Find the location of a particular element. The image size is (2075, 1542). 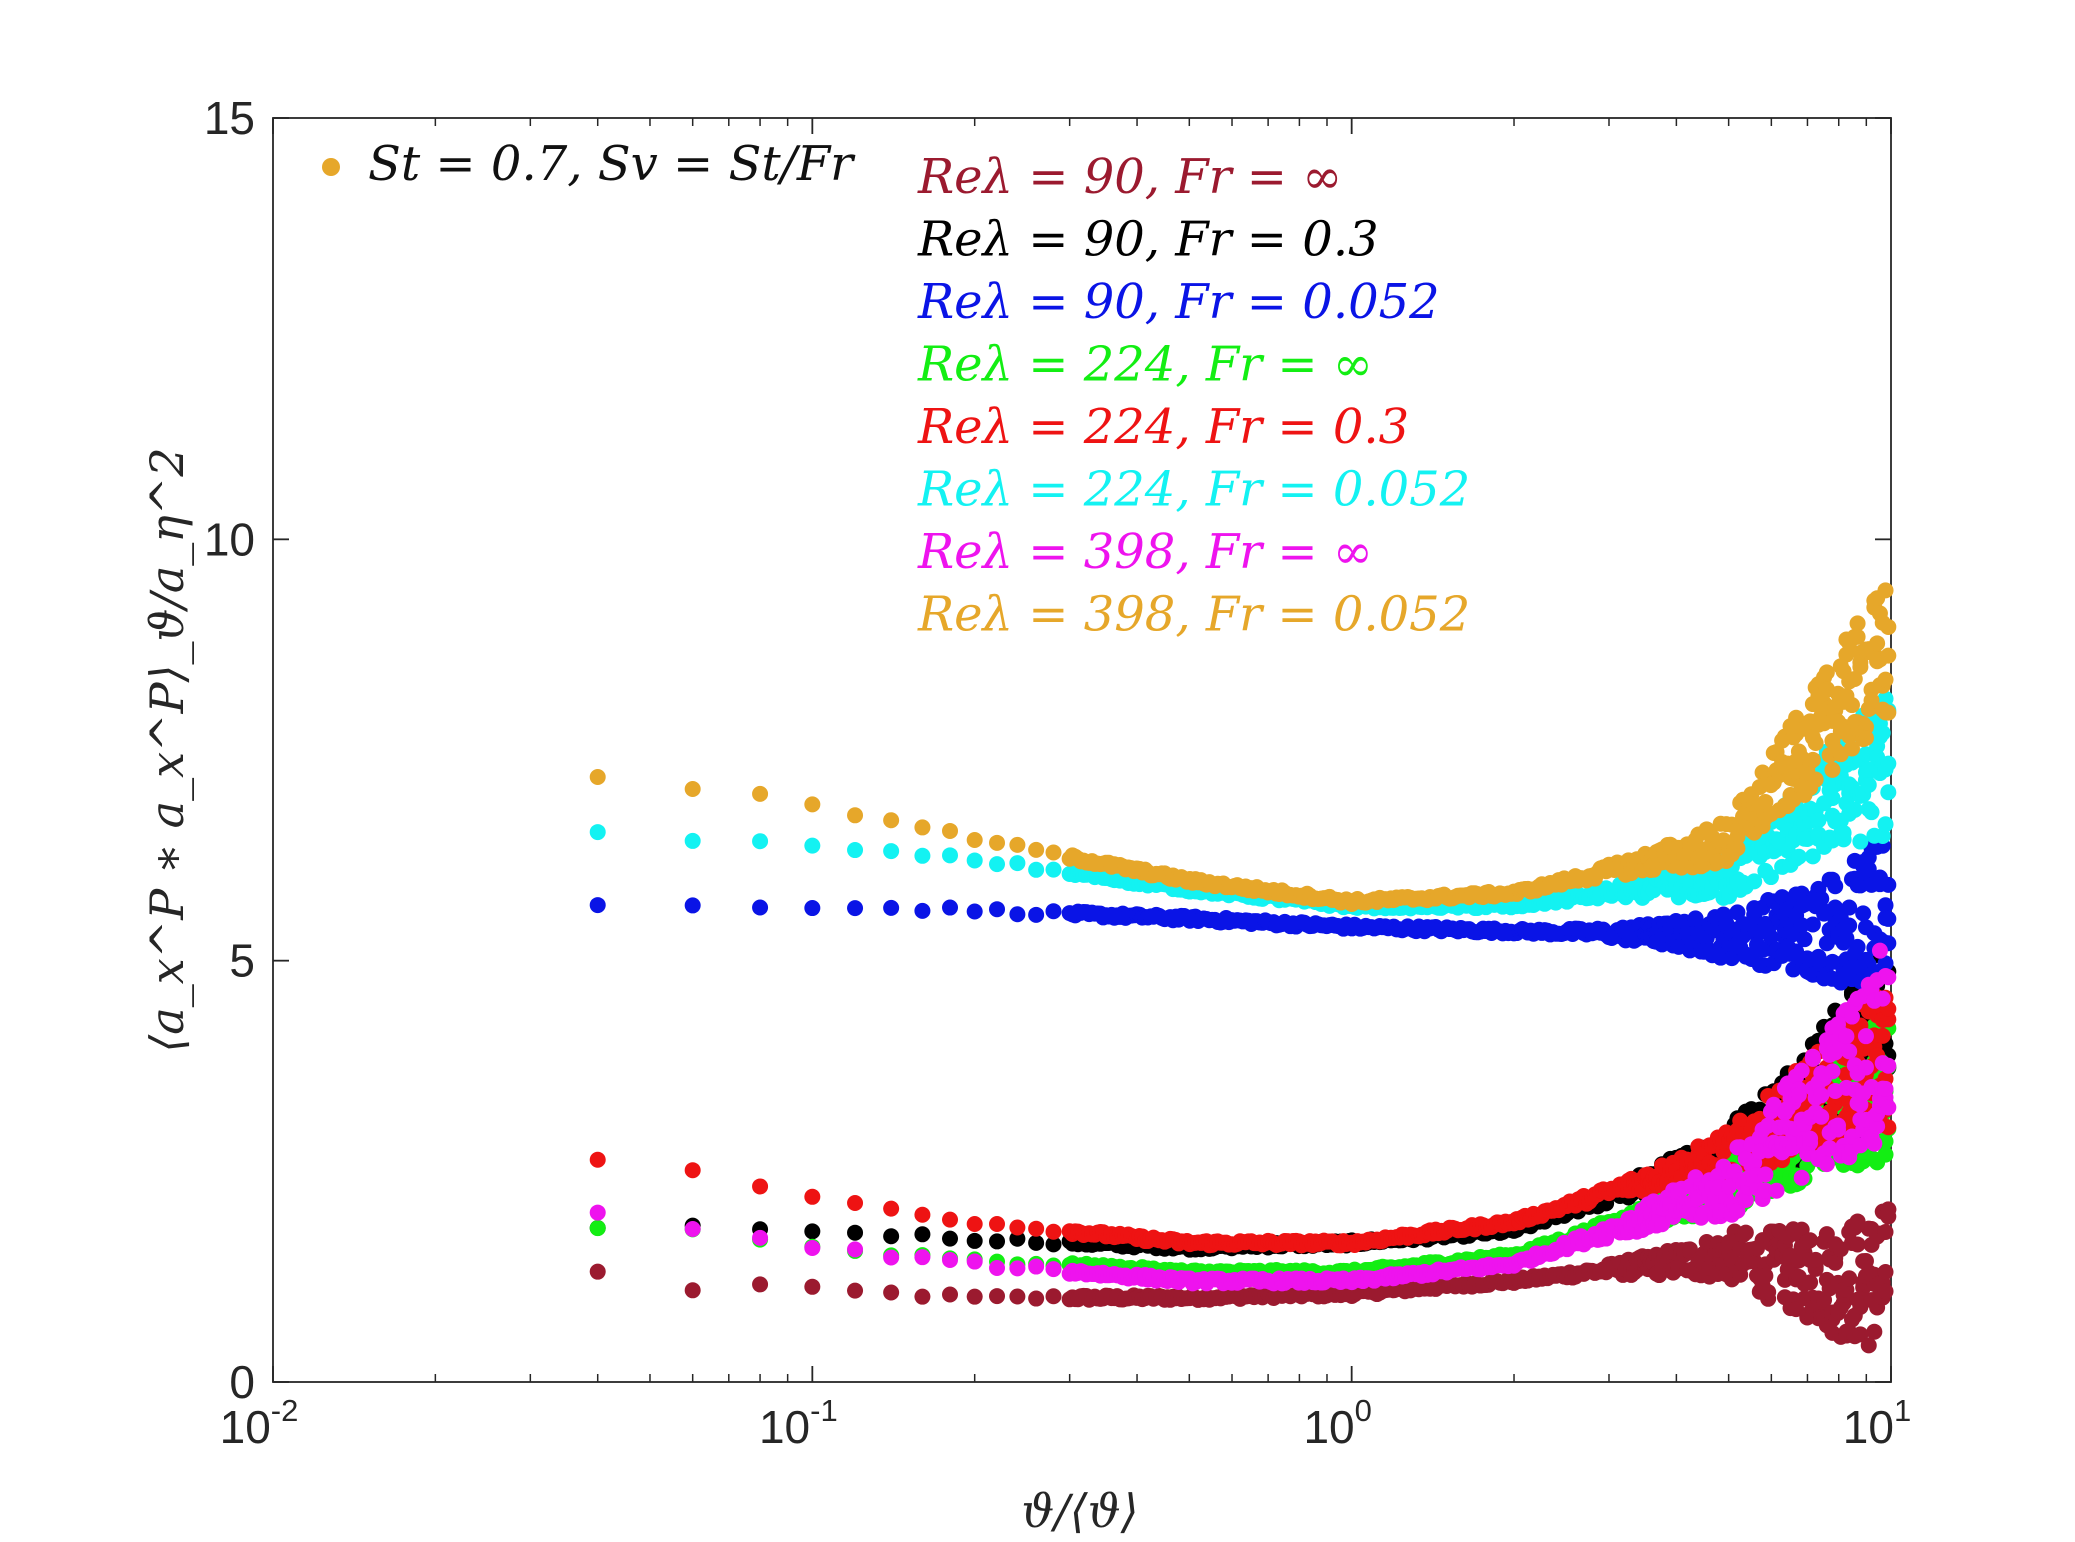

legend-entry: Reλ = 90, Fr = 0.052 is located at coordinates (1178, 302).